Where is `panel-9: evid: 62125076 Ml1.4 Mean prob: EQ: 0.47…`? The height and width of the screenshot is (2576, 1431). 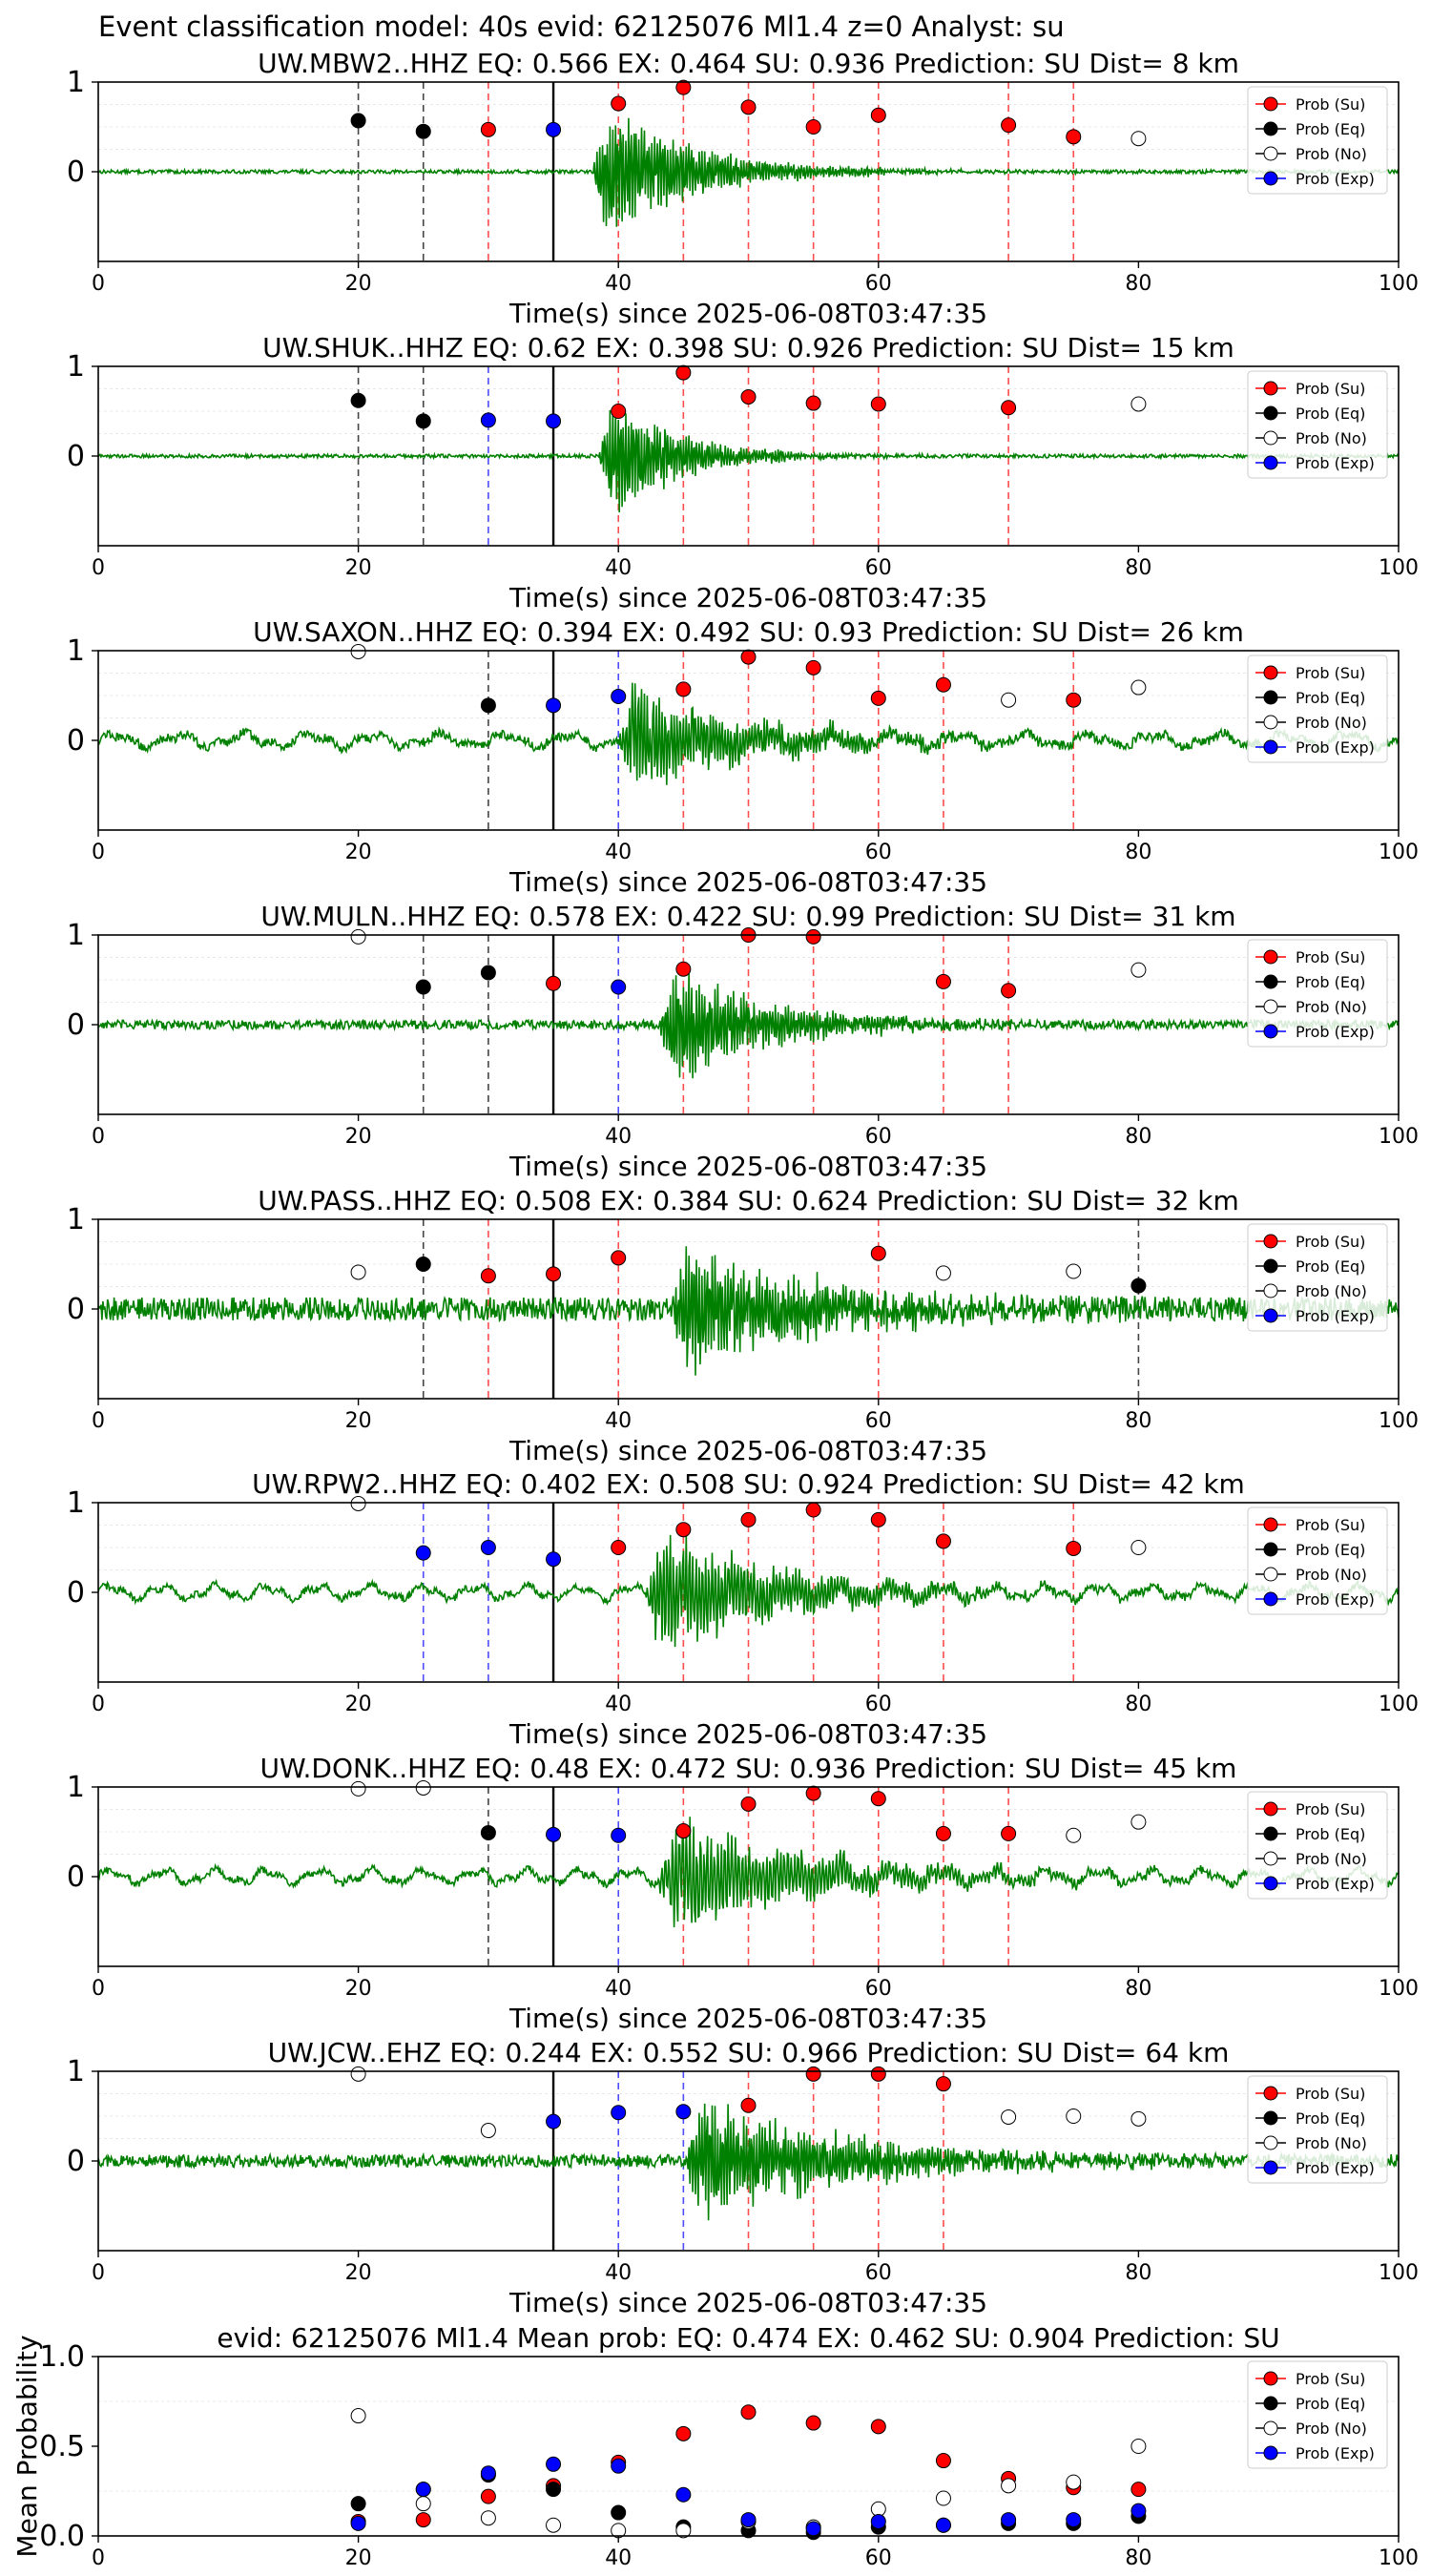
panel-9: evid: 62125076 Ml1.4 Mean prob: EQ: 0.47… is located at coordinates (715, 2446).